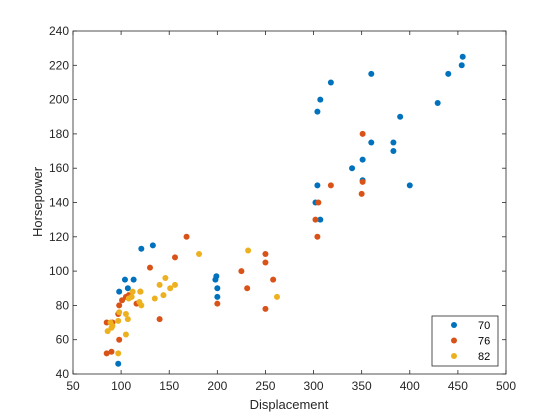 This screenshot has width=560, height=420. I want to click on y-tick-label: 60, so click(63, 340).